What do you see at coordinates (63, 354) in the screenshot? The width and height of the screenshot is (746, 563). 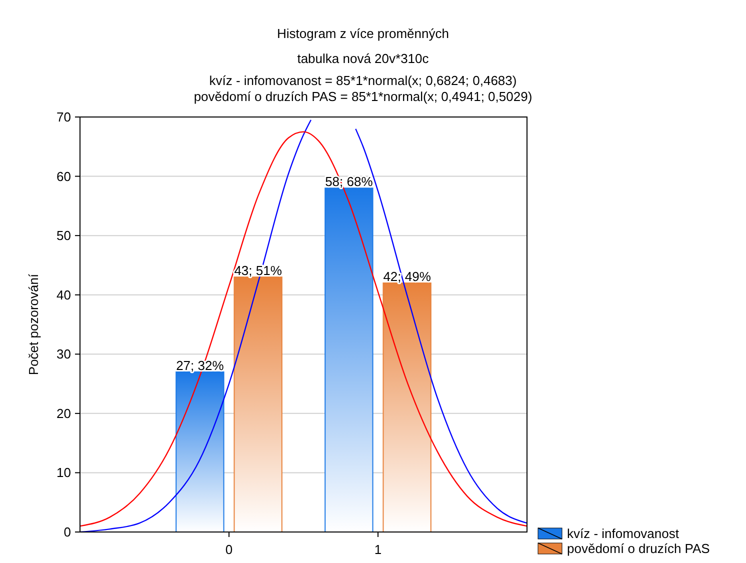 I see `y-tick-label: 30` at bounding box center [63, 354].